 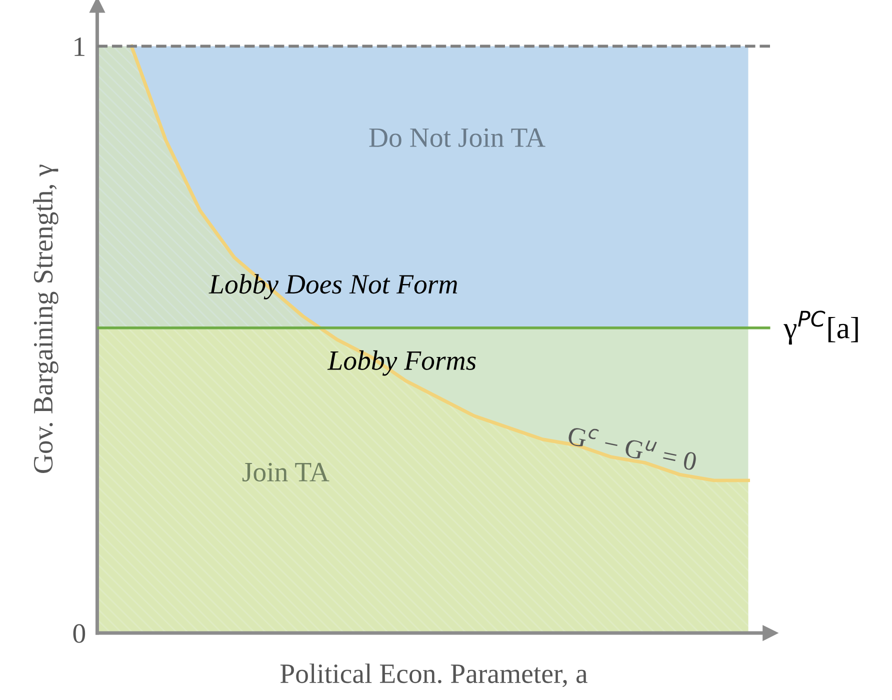 I want to click on annotation: Lobby Forms, so click(x=401, y=363).